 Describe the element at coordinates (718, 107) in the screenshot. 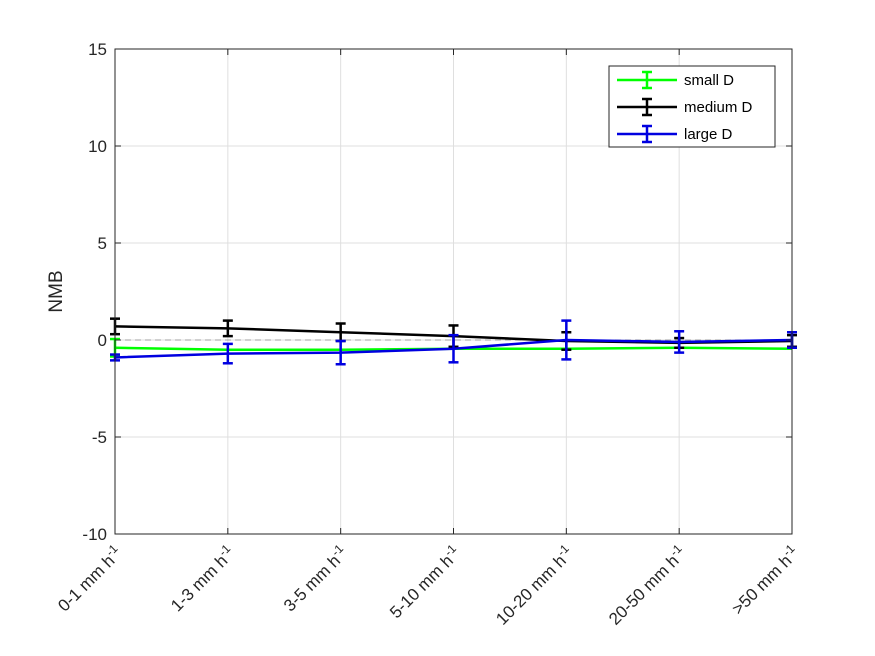

I see `legend-label-medium-d: medium D` at that location.